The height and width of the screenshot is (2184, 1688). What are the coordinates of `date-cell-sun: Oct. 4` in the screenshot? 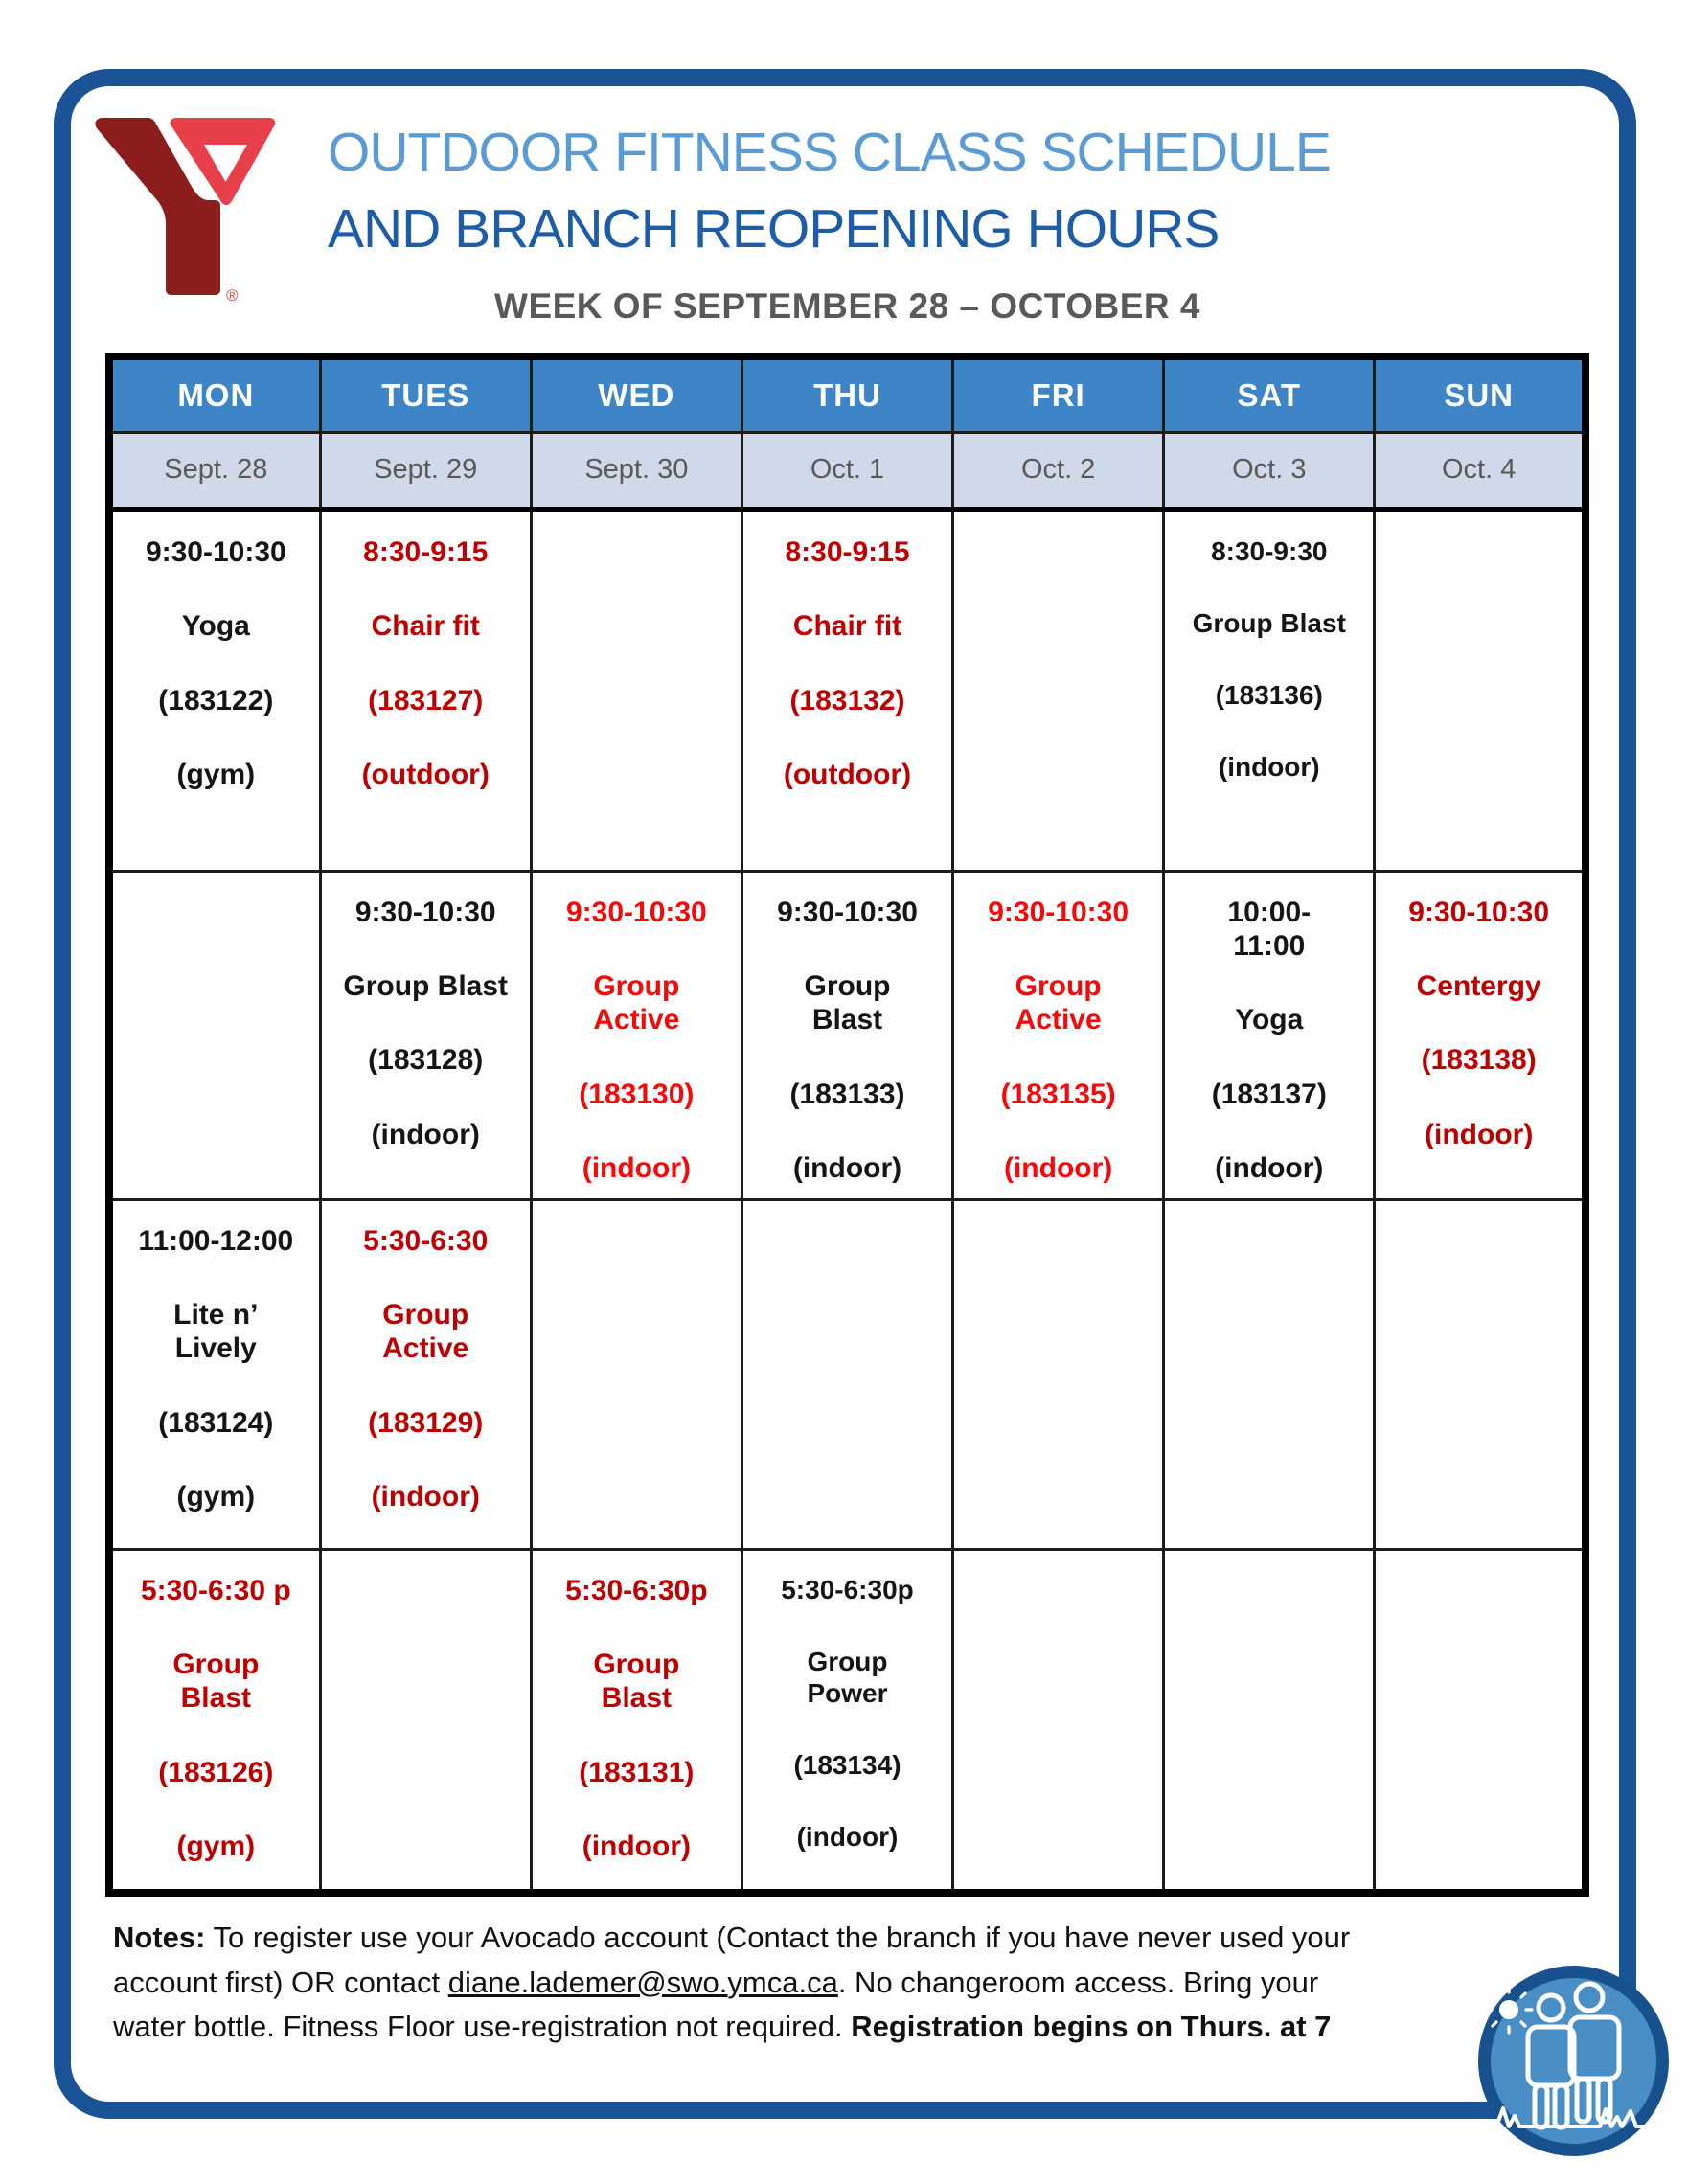 It's located at (1480, 471).